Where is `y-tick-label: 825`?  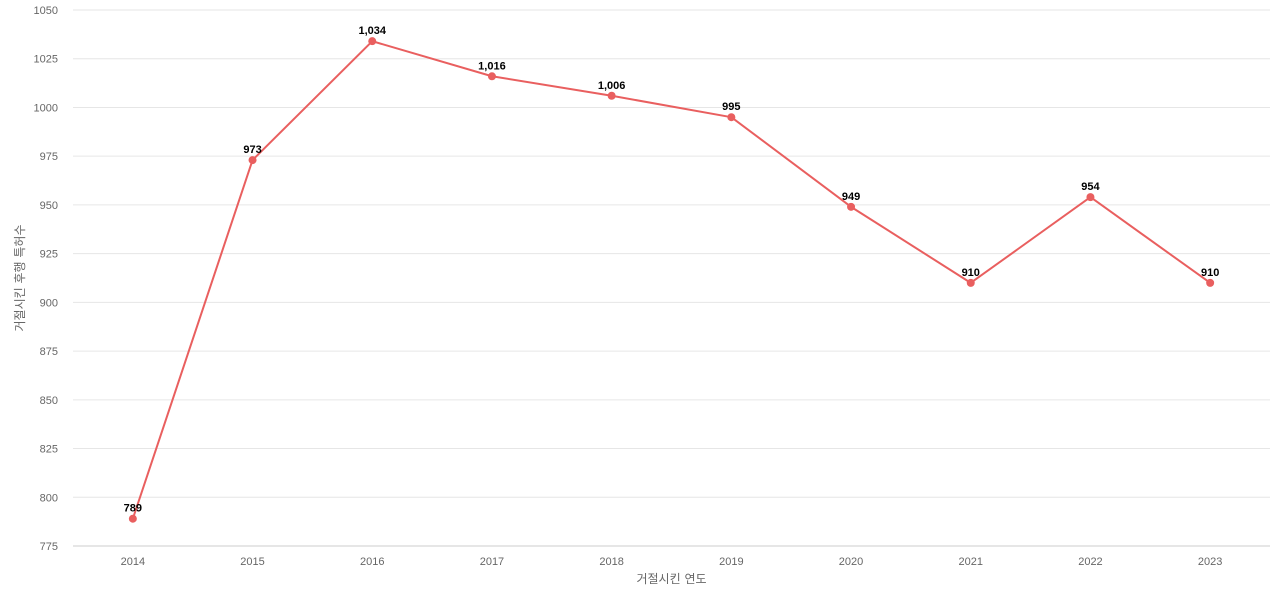 y-tick-label: 825 is located at coordinates (49, 450).